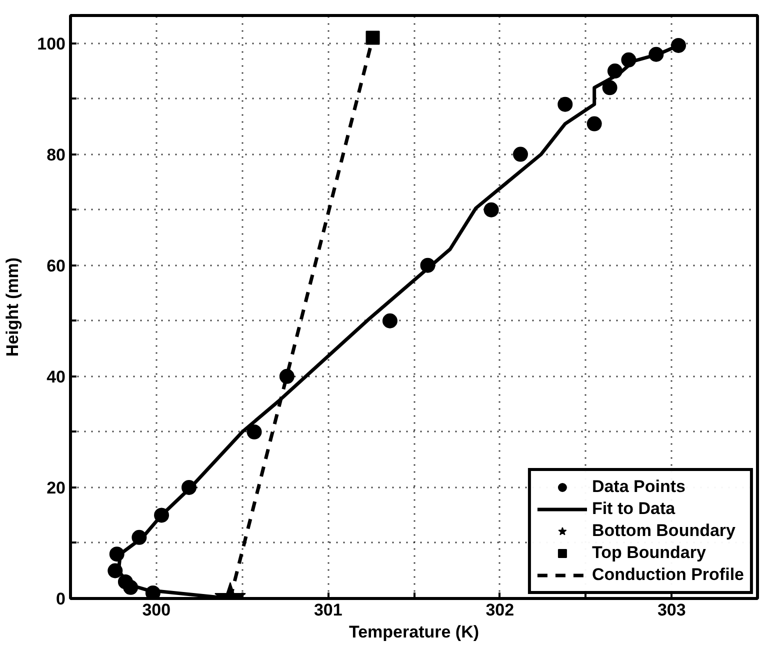 The image size is (777, 668). I want to click on legend-label: Bottom Boundary, so click(664, 531).